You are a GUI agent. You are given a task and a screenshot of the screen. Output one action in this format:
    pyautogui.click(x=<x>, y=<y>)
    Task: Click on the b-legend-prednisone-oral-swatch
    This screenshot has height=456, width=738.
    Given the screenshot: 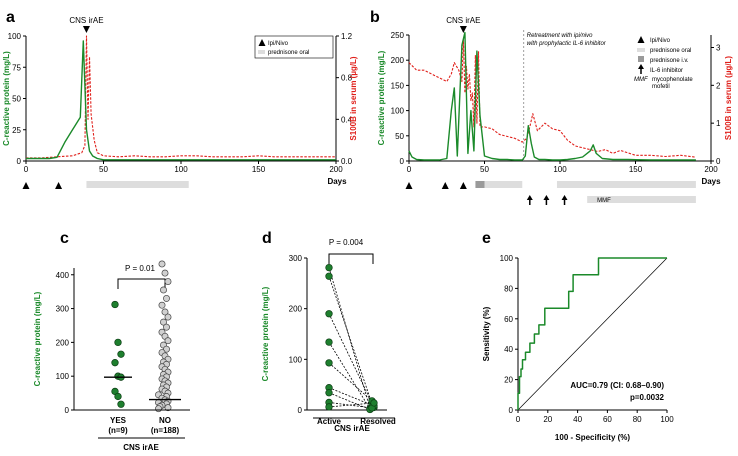 What is the action you would take?
    pyautogui.click(x=641, y=50)
    